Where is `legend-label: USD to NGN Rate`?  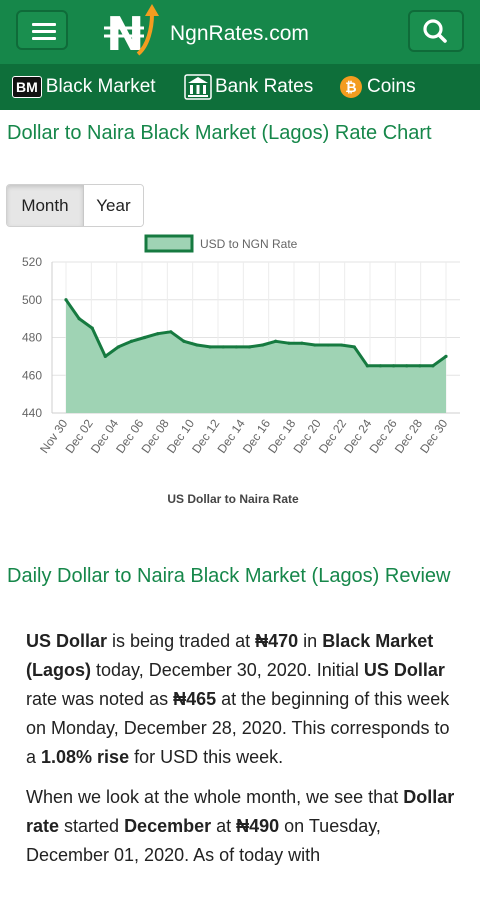
legend-label: USD to NGN Rate is located at coordinates (249, 244).